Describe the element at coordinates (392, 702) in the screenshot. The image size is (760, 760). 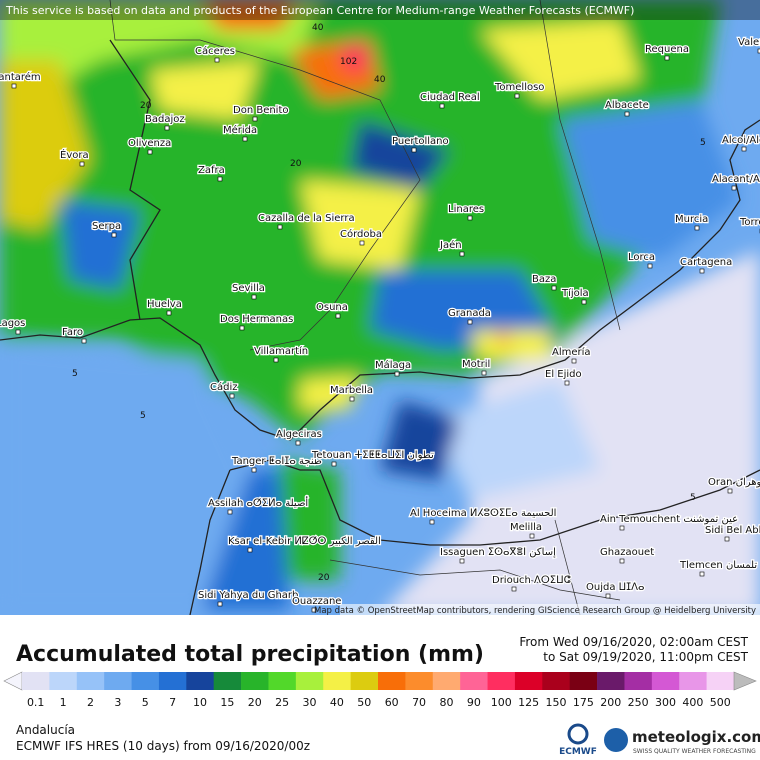
I see `legend-tick-label: 60` at that location.